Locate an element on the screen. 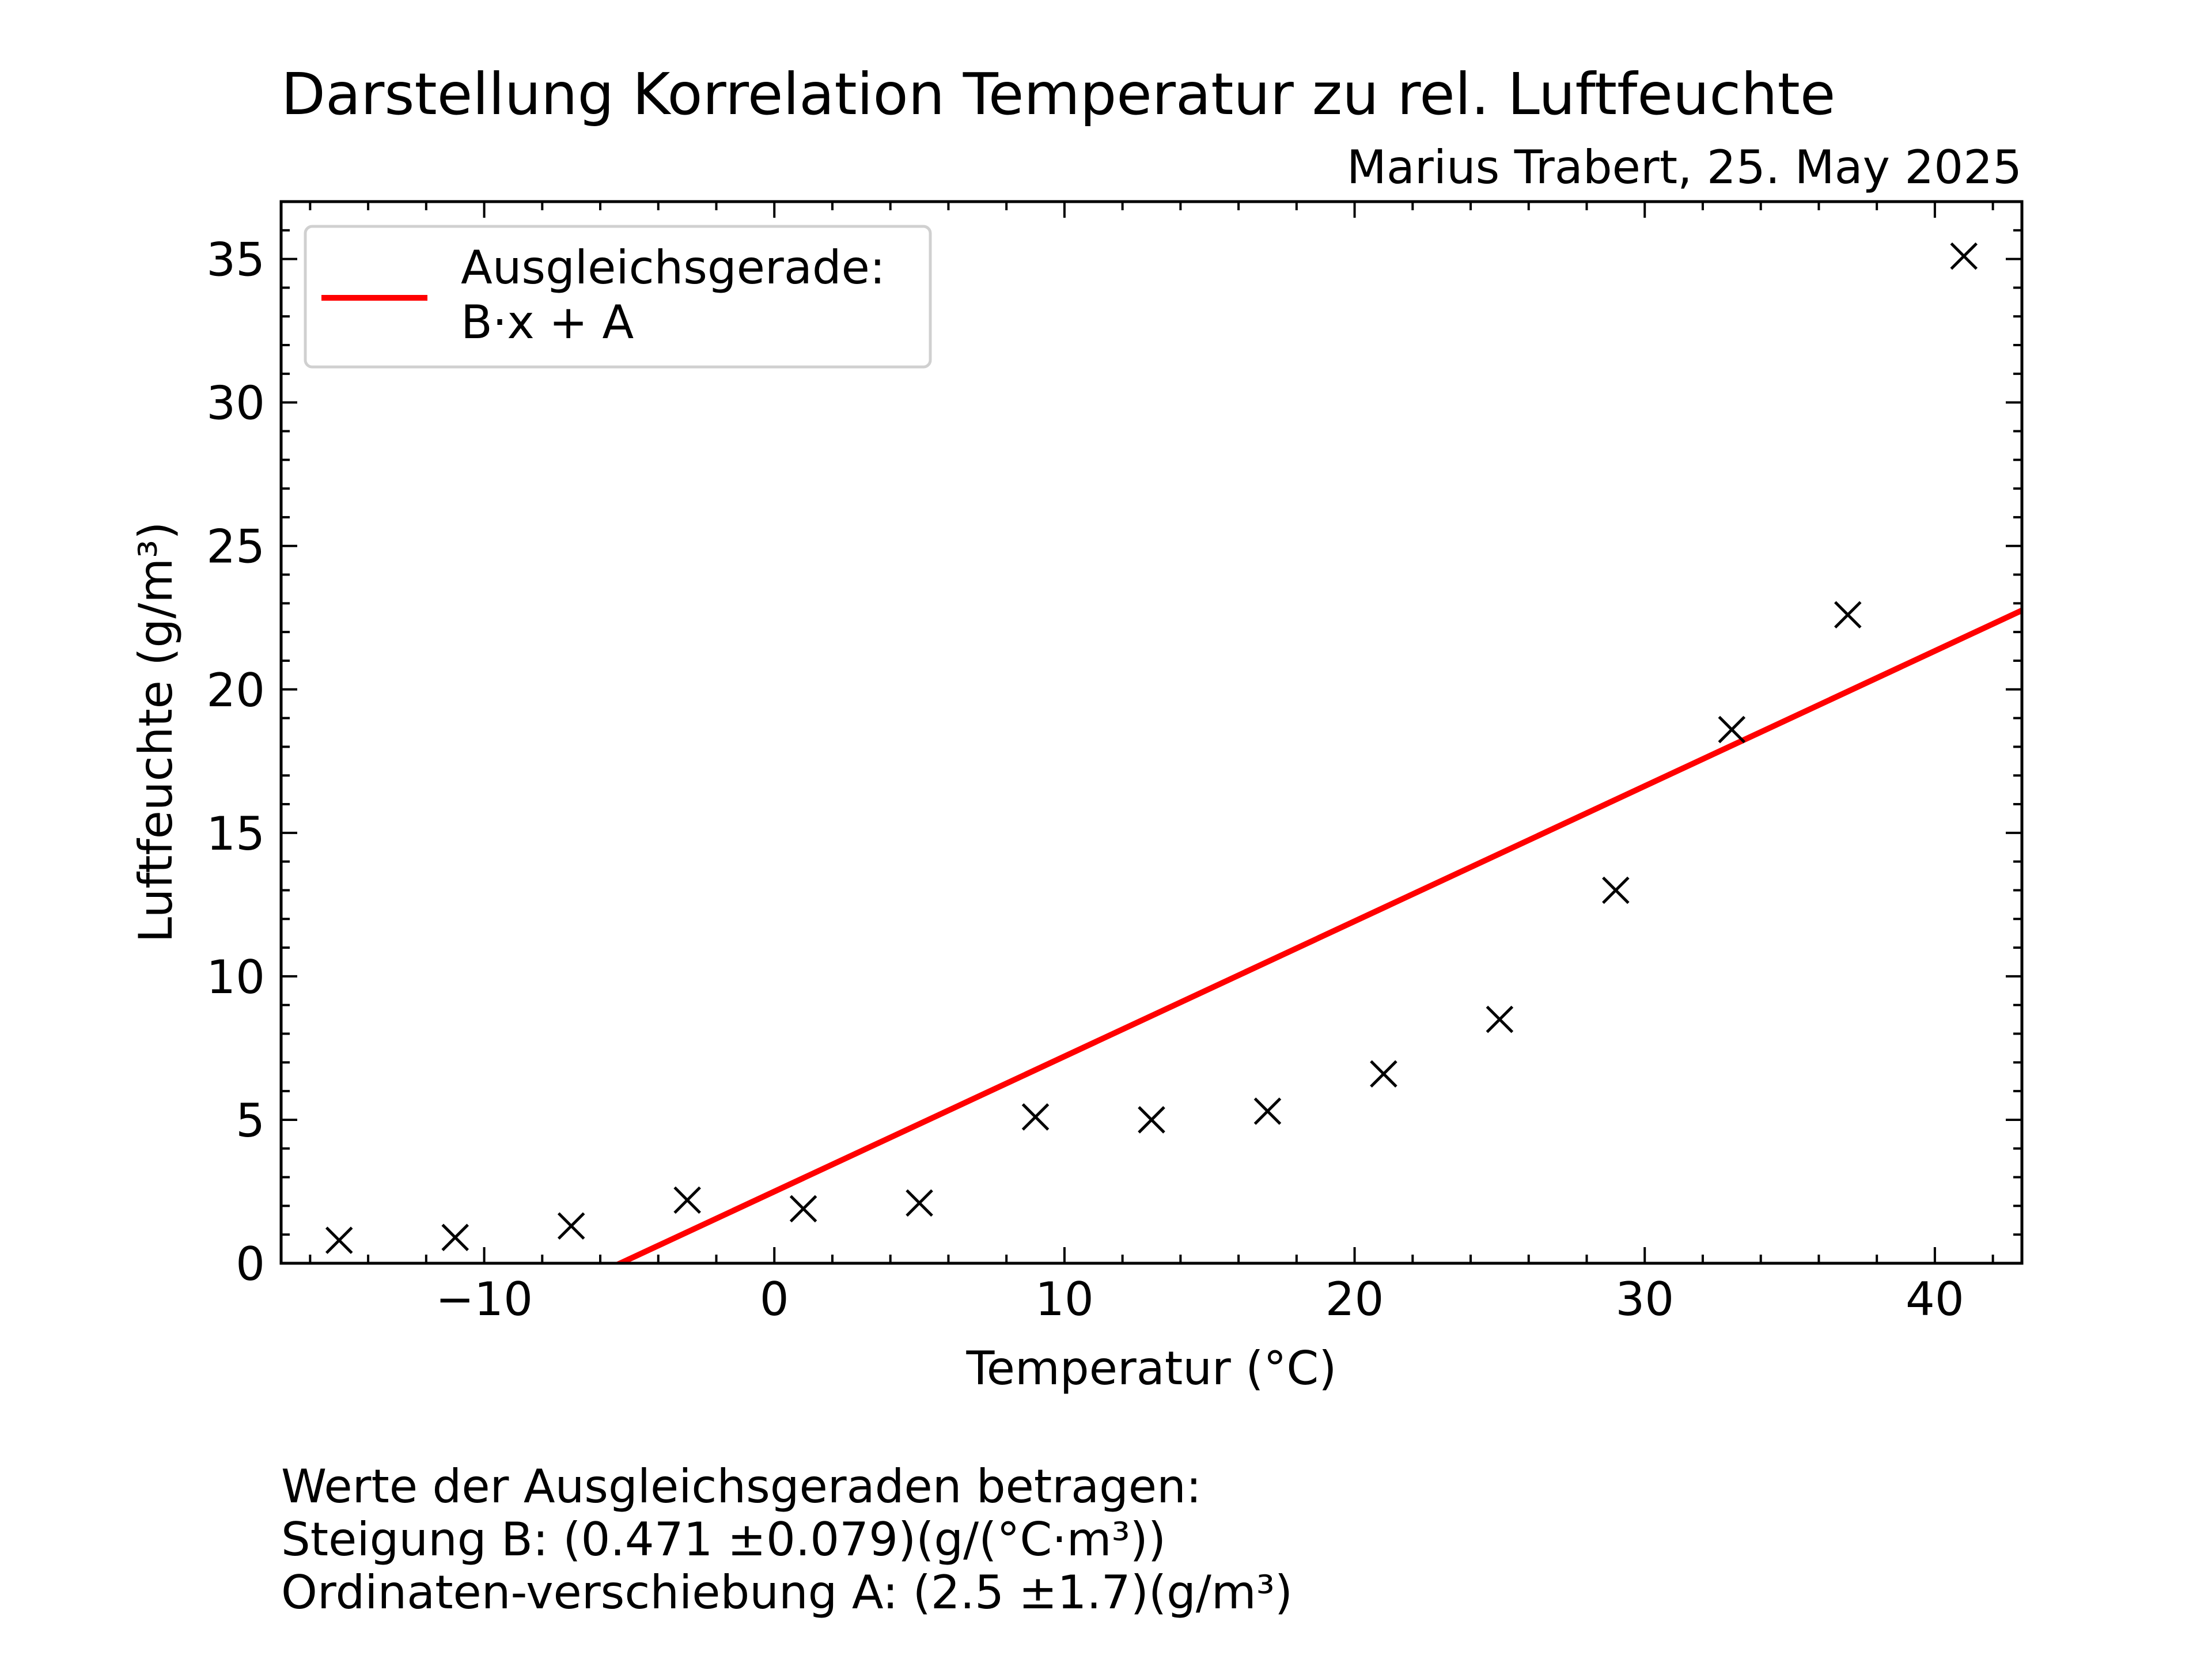  y-axis-label: Luftfeuchte (g/m³) is located at coordinates (156, 732).